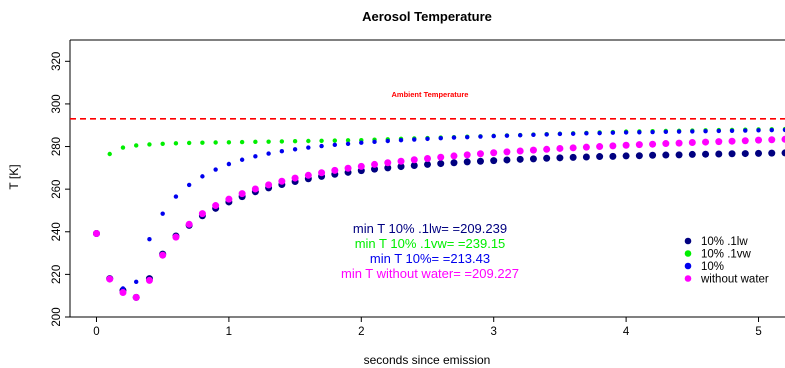  I want to click on y-tick-label: 260, so click(57, 189).